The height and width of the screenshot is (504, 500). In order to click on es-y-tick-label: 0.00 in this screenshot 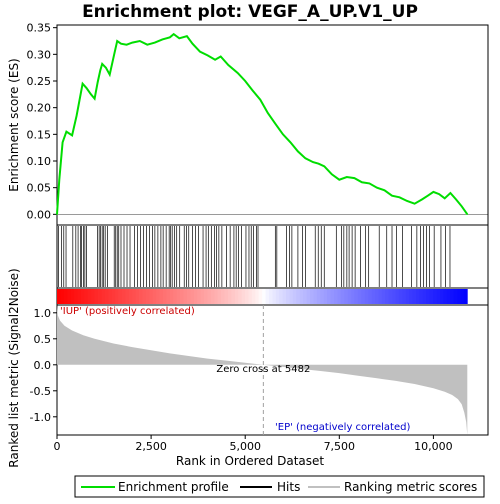, I will do `click(39, 214)`.